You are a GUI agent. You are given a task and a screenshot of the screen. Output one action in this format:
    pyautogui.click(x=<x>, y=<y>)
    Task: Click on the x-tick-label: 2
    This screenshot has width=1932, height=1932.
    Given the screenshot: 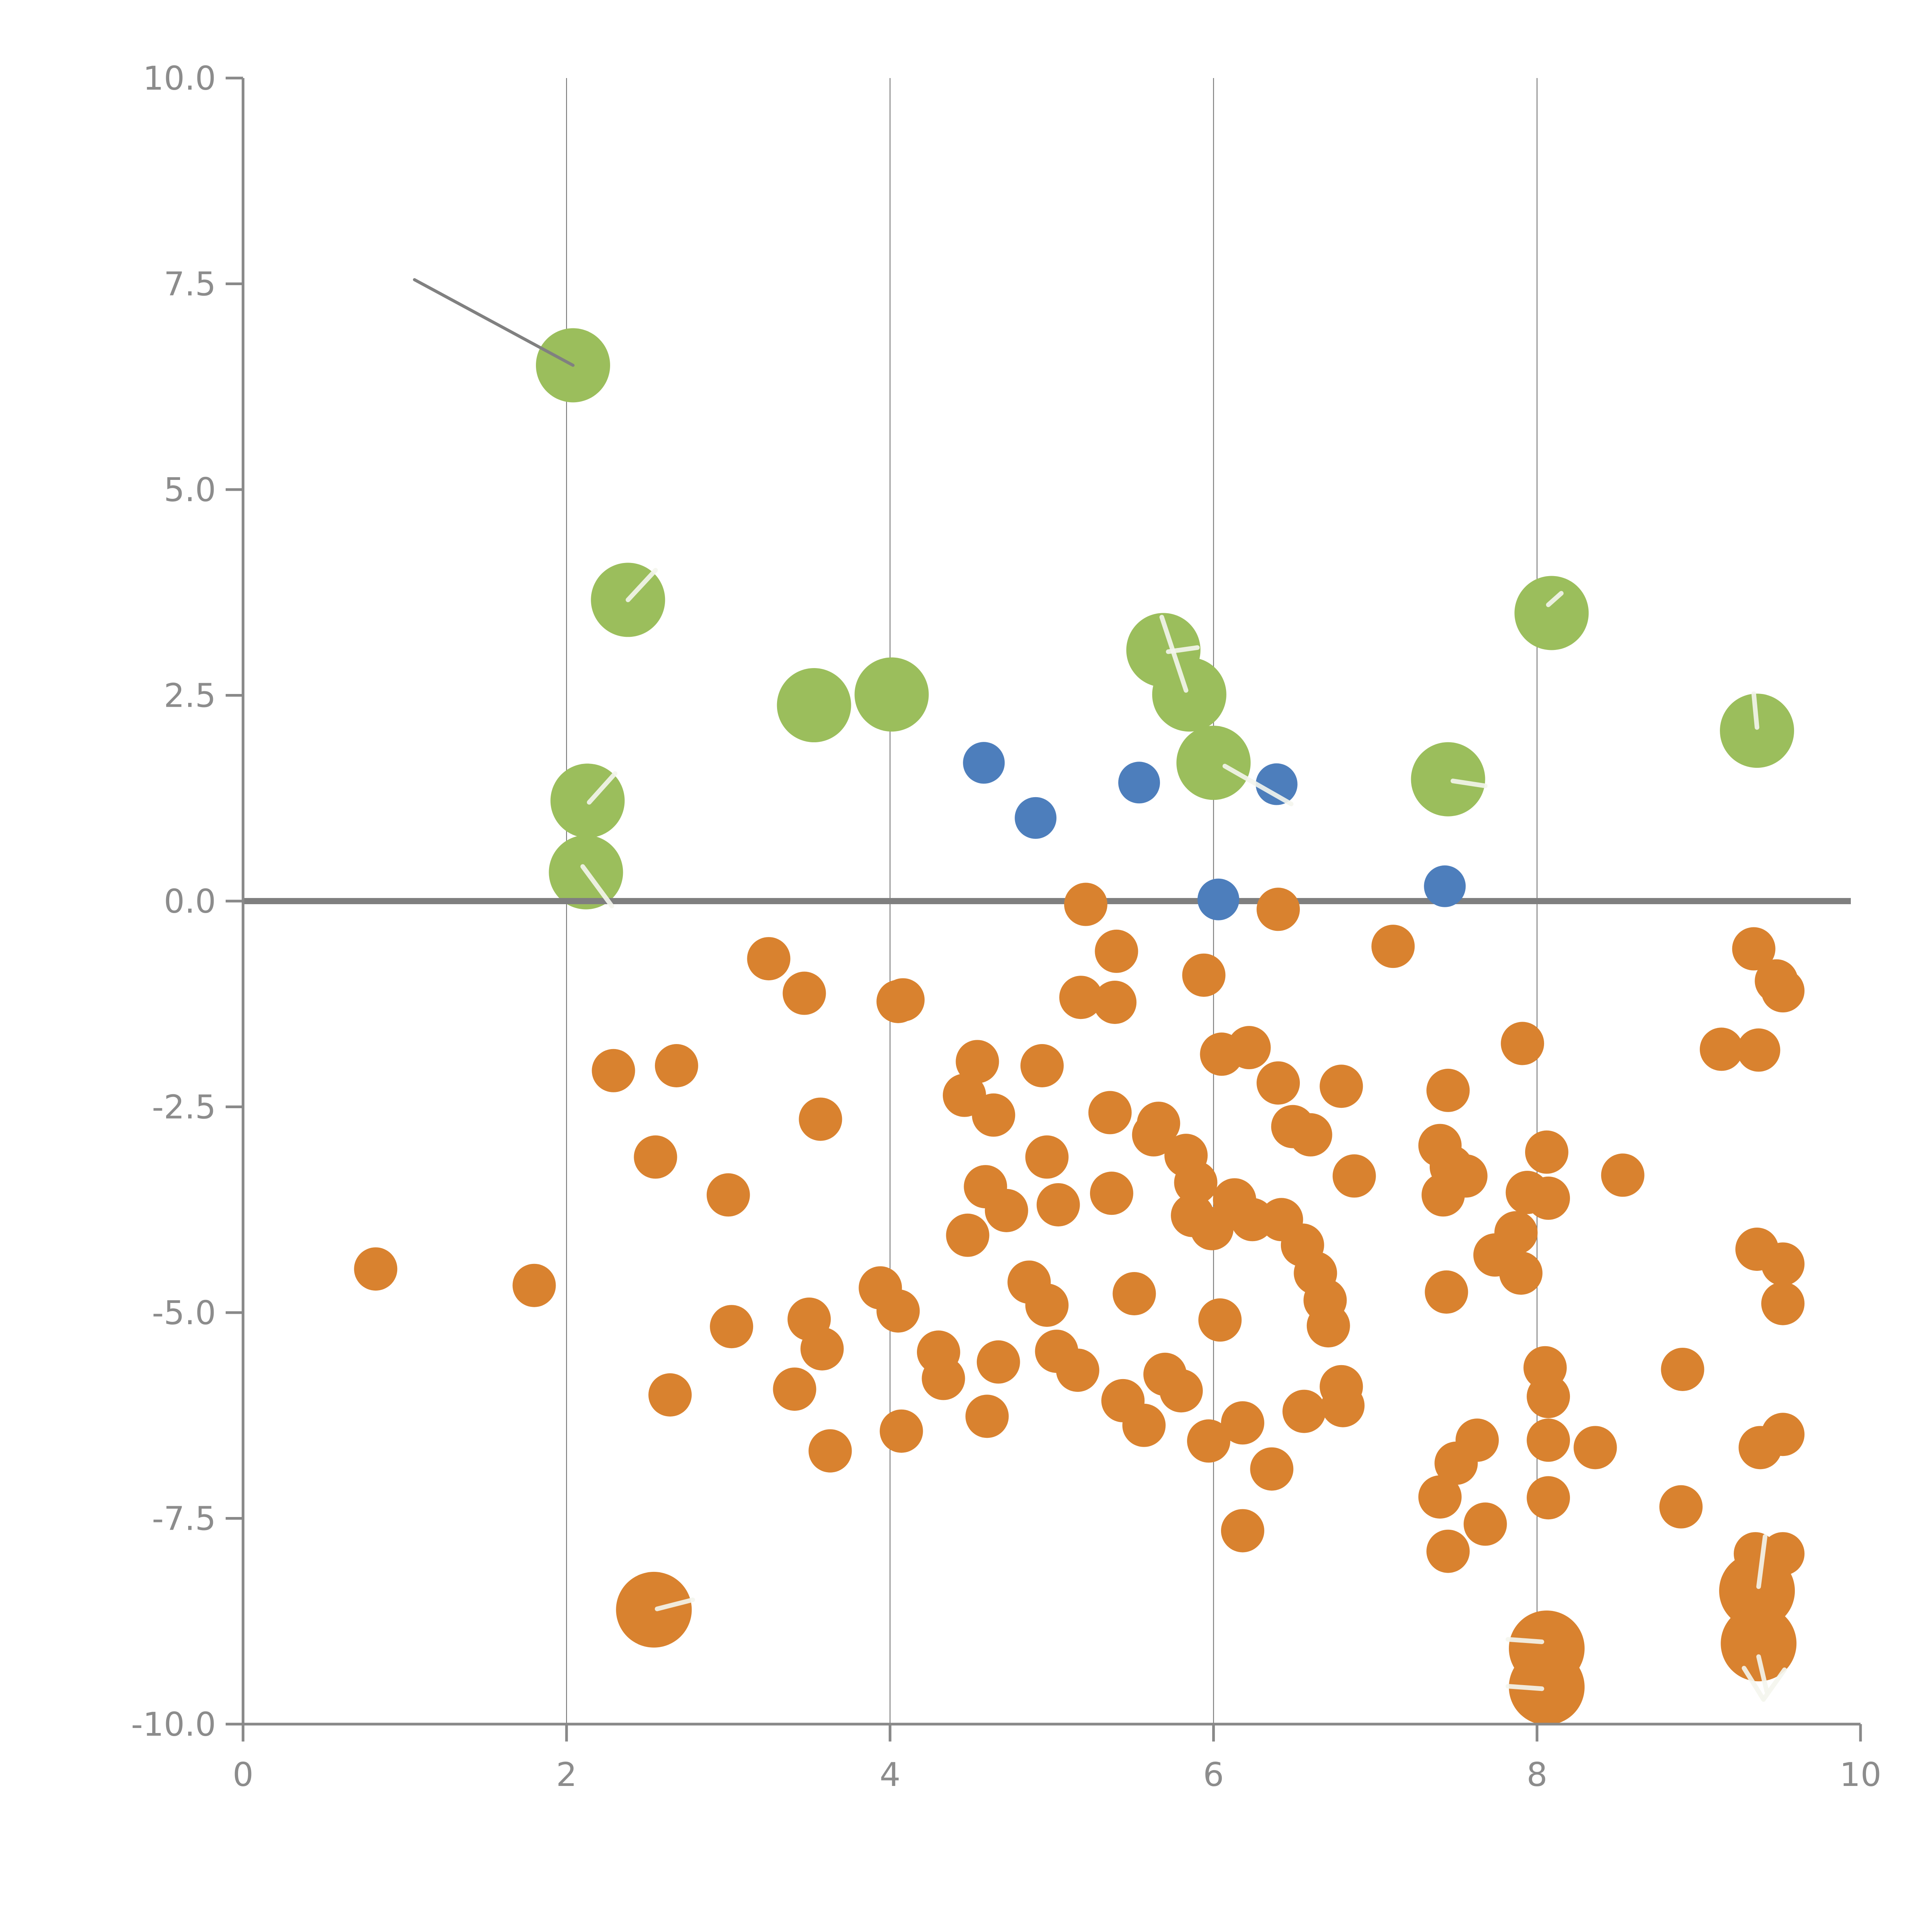 What is the action you would take?
    pyautogui.click(x=567, y=1775)
    